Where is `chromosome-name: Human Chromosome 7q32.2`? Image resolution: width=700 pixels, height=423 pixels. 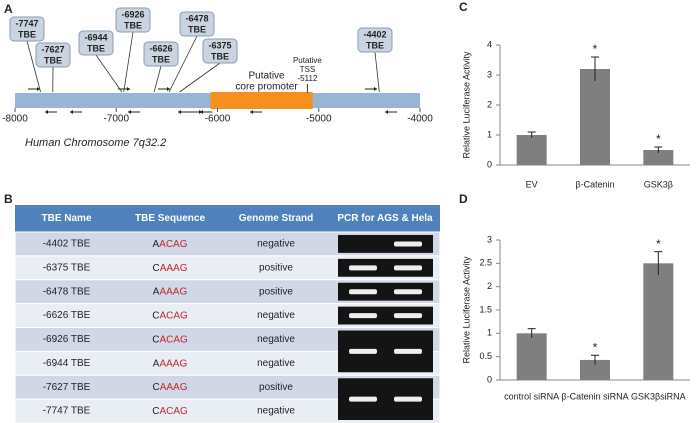 chromosome-name: Human Chromosome 7q32.2 is located at coordinates (95, 143).